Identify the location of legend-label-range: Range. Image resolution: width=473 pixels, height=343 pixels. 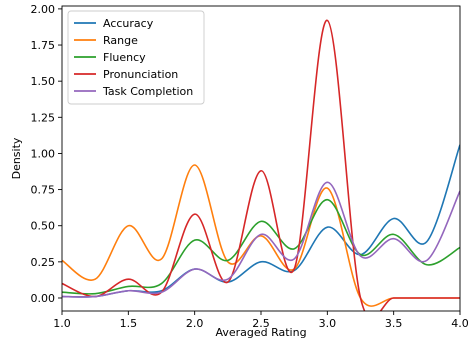
(120, 40).